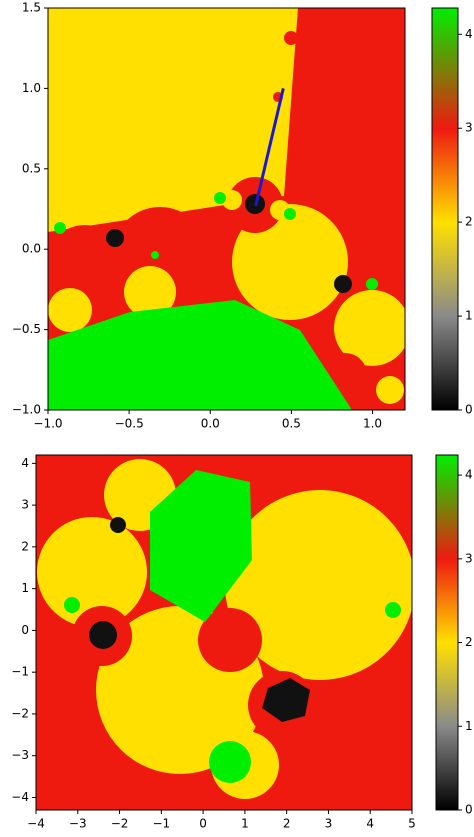  What do you see at coordinates (25, 546) in the screenshot?
I see `y-tick-label: 2` at bounding box center [25, 546].